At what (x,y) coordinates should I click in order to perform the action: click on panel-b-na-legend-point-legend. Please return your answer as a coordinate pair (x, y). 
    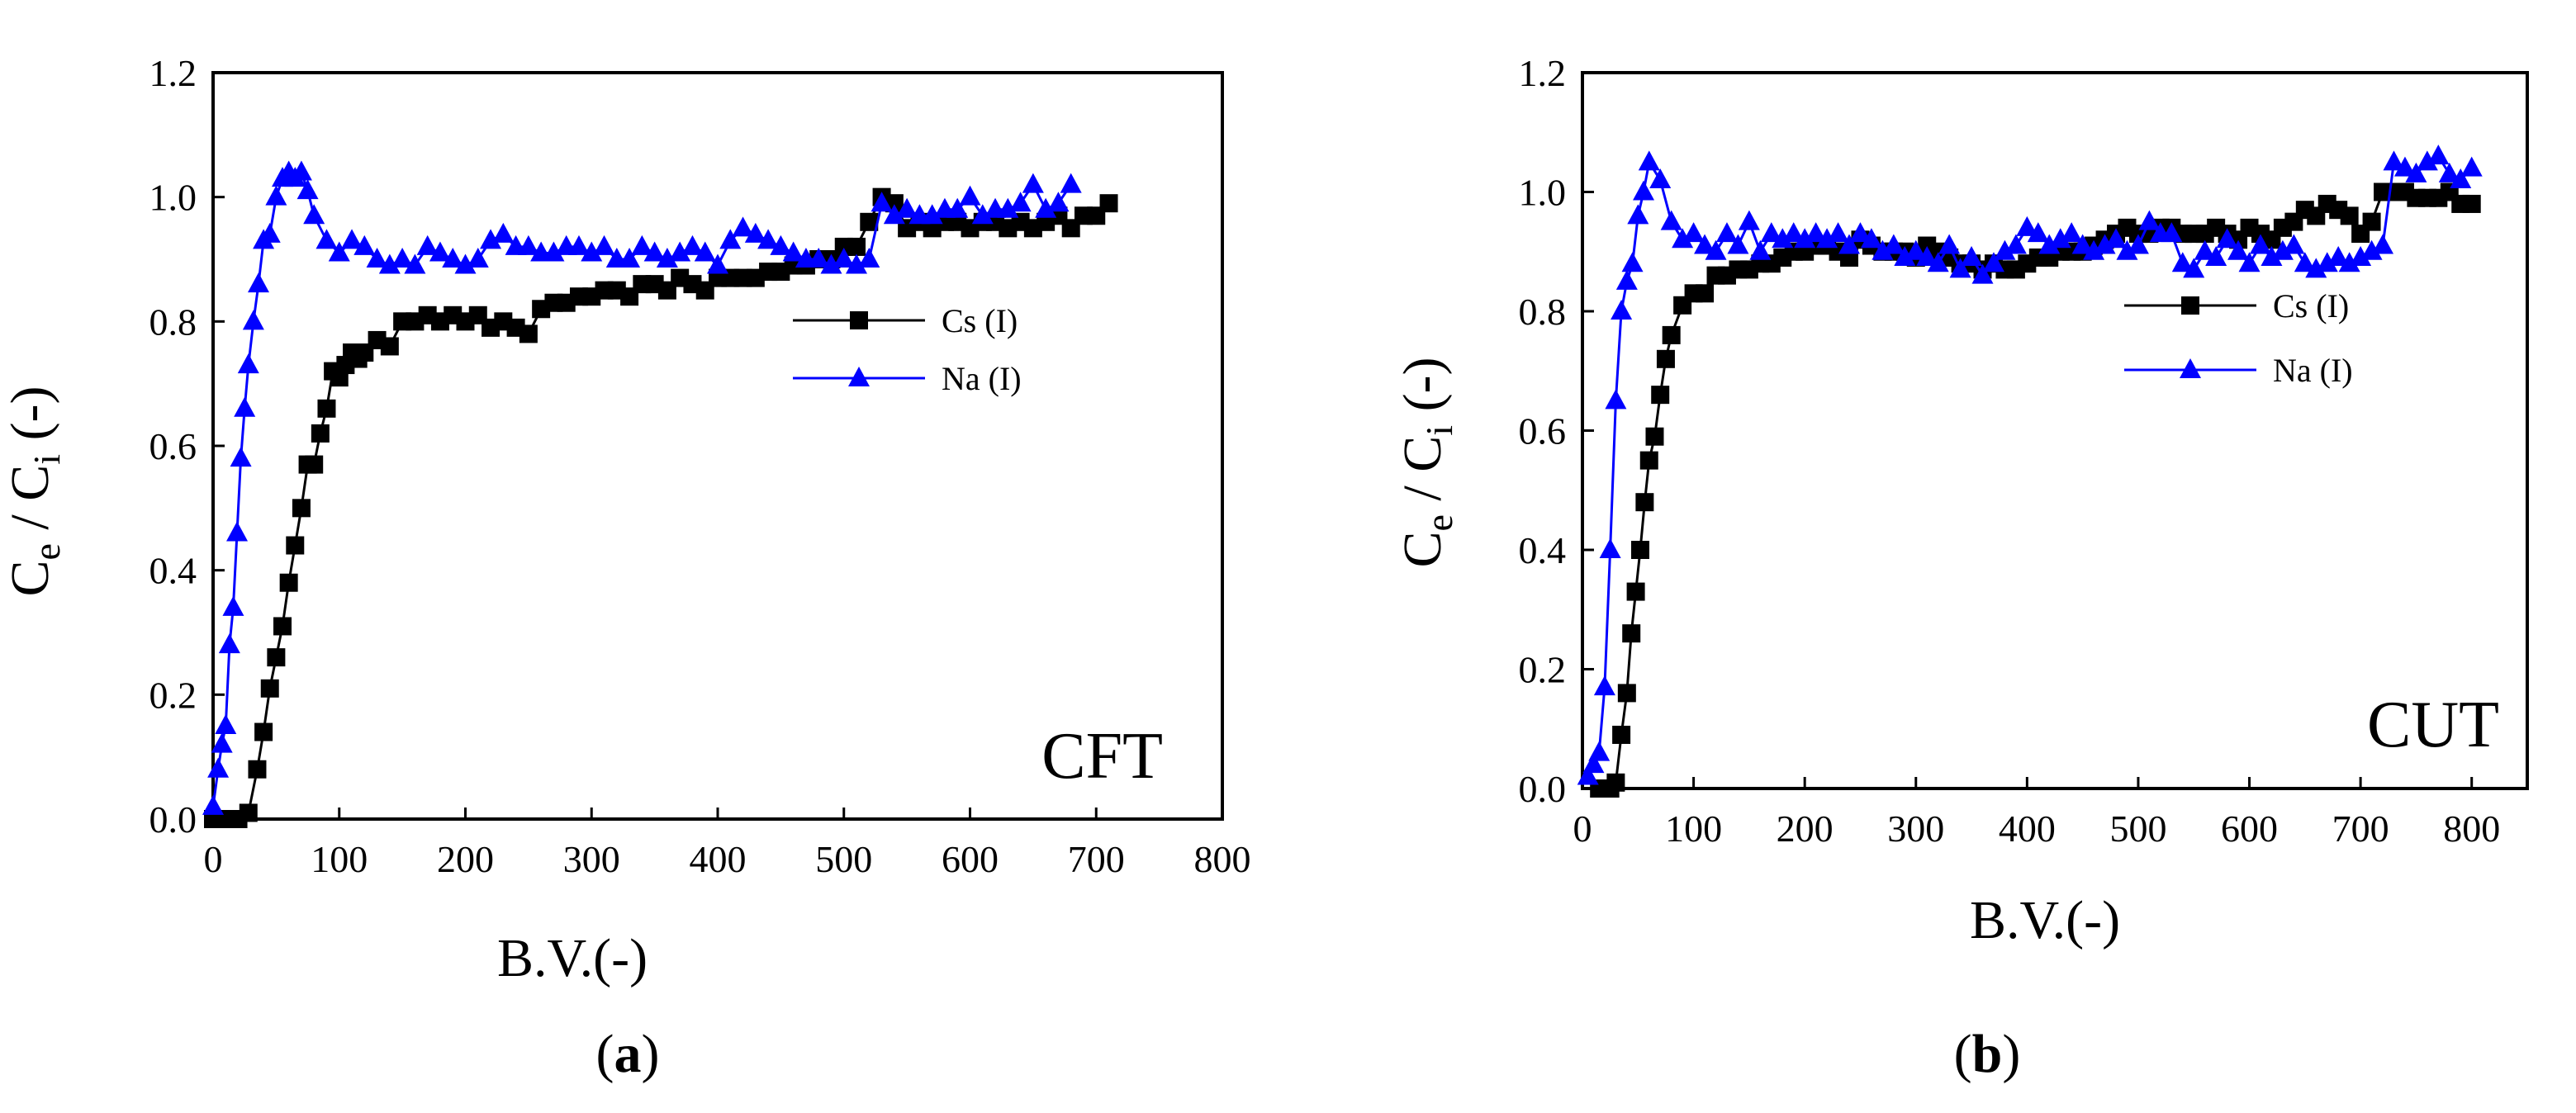
    Looking at the image, I should click on (2190, 368).